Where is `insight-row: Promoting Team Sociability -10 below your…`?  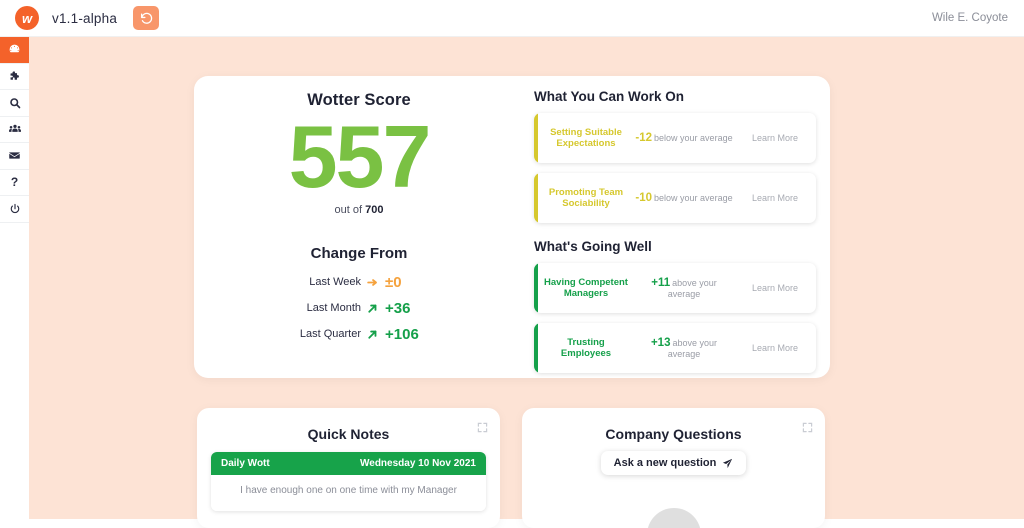
insight-row: Promoting Team Sociability -10 below your… is located at coordinates (675, 198).